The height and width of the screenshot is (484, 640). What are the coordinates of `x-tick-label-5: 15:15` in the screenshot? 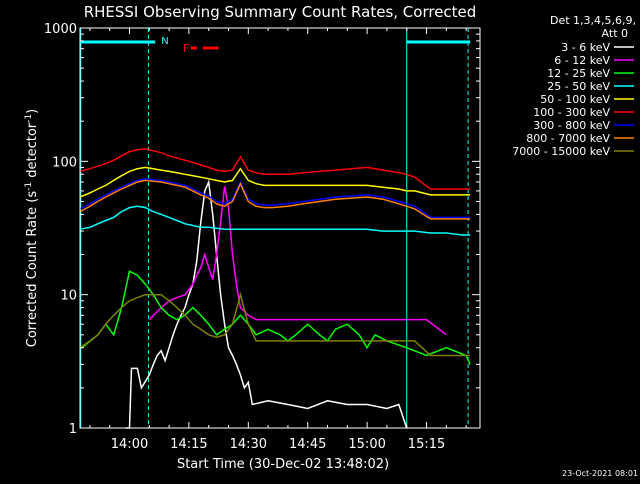 It's located at (426, 444).